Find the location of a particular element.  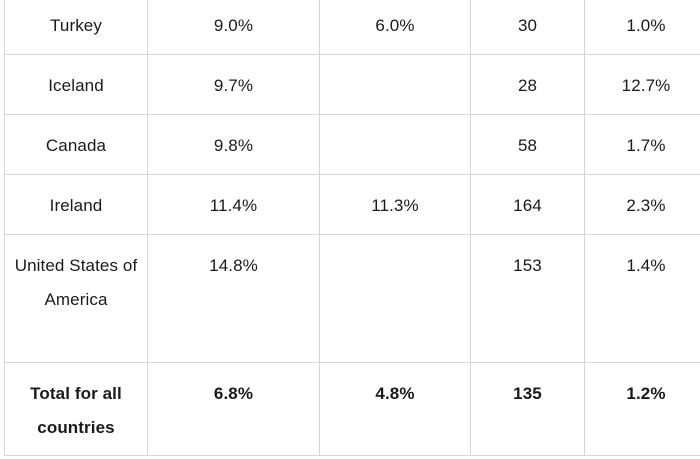

table-cell: 9.7% is located at coordinates (233, 84).